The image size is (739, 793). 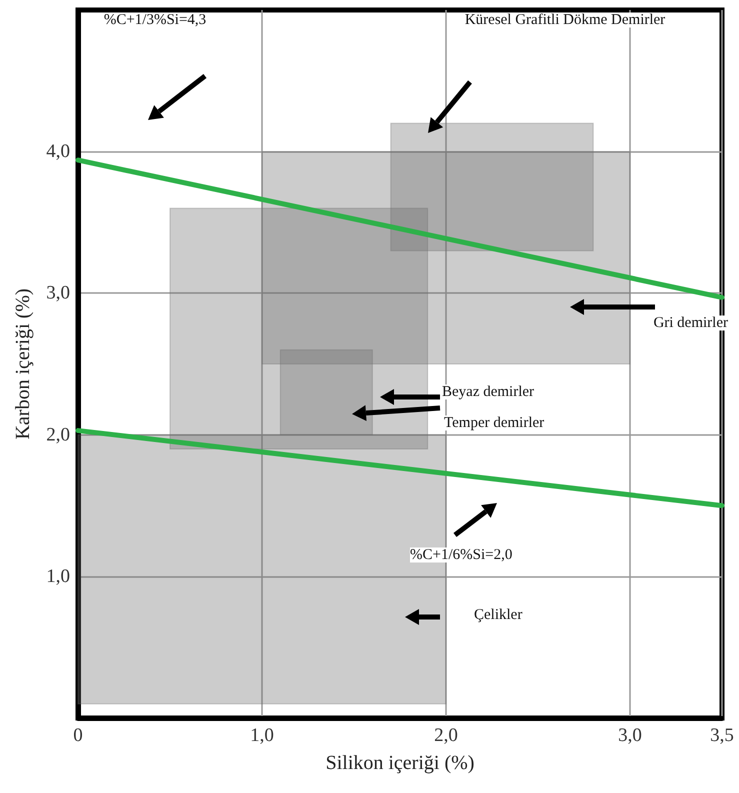 What do you see at coordinates (78, 735) in the screenshot?
I see `x-tick-label: 0` at bounding box center [78, 735].